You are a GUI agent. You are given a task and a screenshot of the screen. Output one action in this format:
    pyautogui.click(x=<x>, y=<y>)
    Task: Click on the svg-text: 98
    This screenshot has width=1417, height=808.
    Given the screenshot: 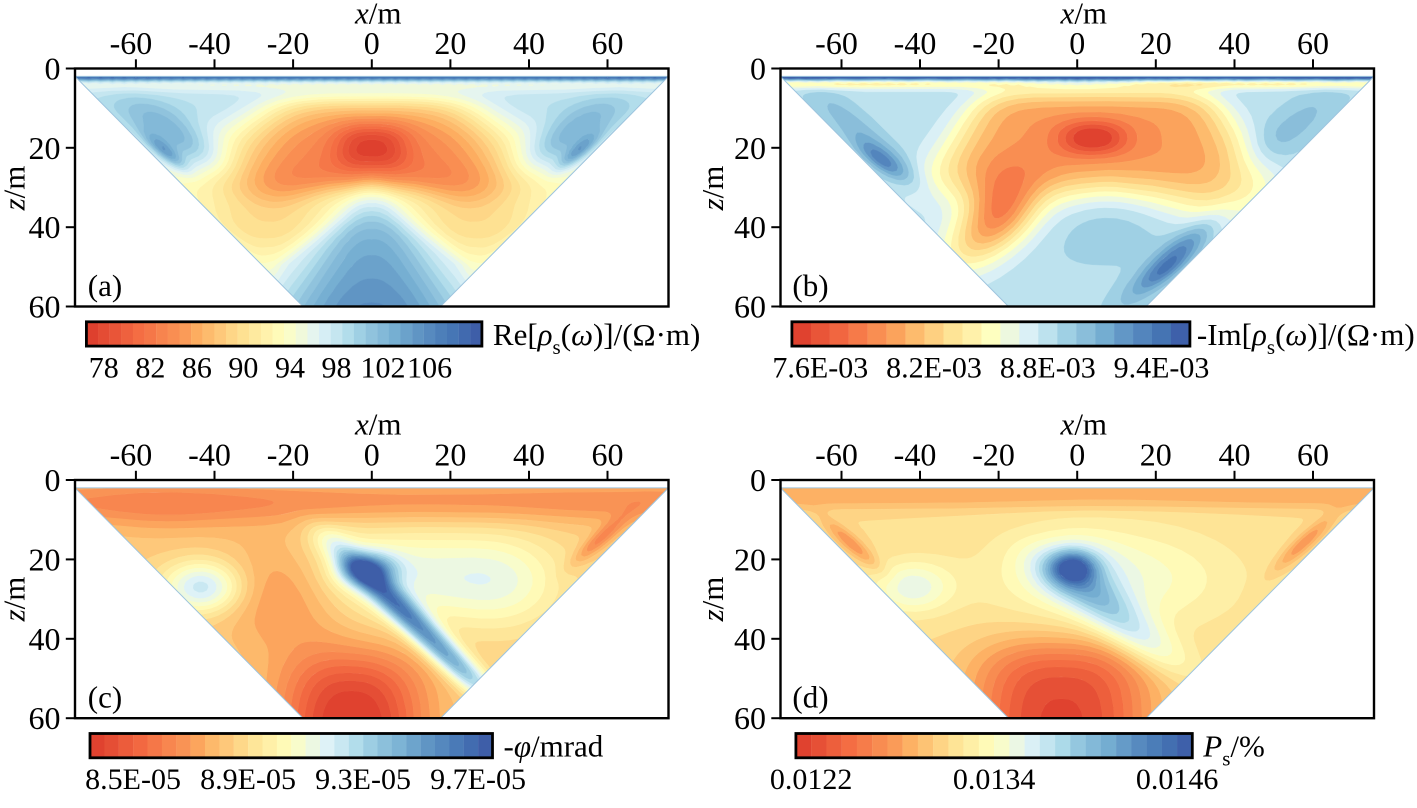 What is the action you would take?
    pyautogui.click(x=337, y=368)
    